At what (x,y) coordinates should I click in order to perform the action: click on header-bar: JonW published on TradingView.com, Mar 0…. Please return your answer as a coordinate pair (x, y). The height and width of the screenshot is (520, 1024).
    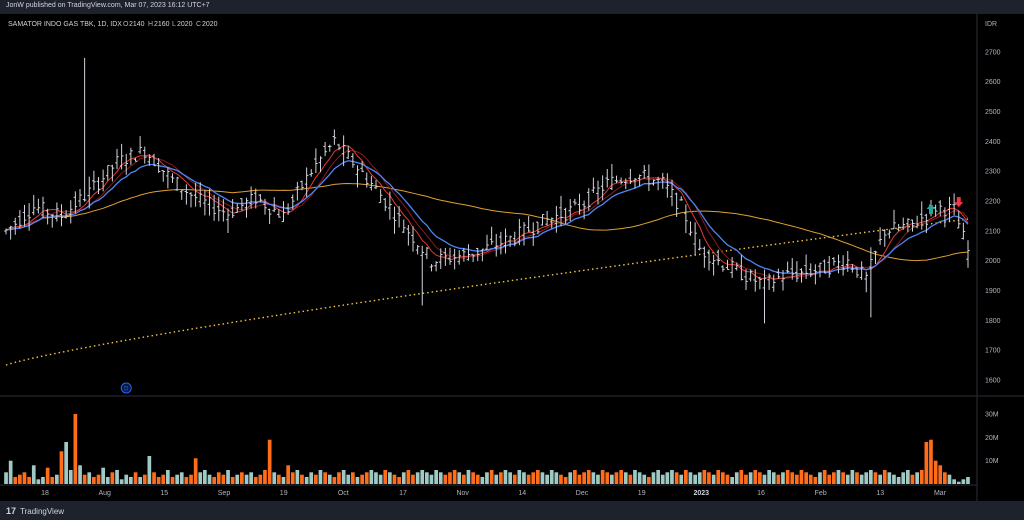
    Looking at the image, I should click on (512, 7).